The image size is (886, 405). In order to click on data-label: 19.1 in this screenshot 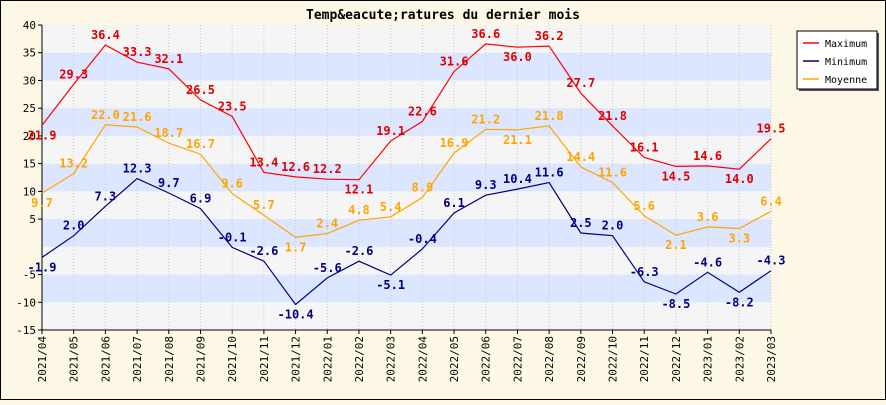, I will do `click(390, 131)`.